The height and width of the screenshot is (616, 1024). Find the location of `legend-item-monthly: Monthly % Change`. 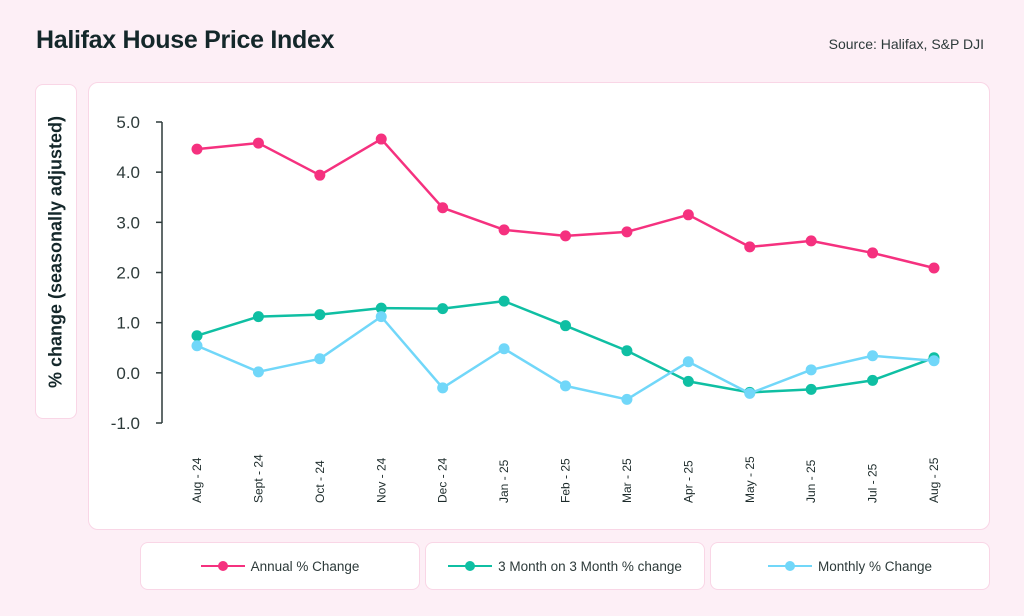

legend-item-monthly: Monthly % Change is located at coordinates (850, 566).